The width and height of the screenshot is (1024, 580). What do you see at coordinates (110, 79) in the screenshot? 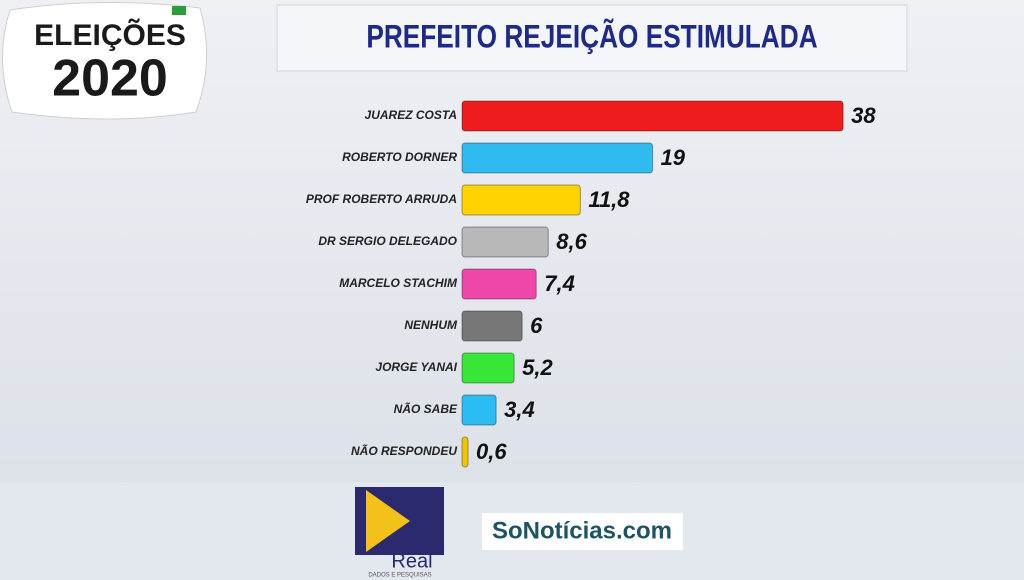
I see `logo-line2: 2020` at bounding box center [110, 79].